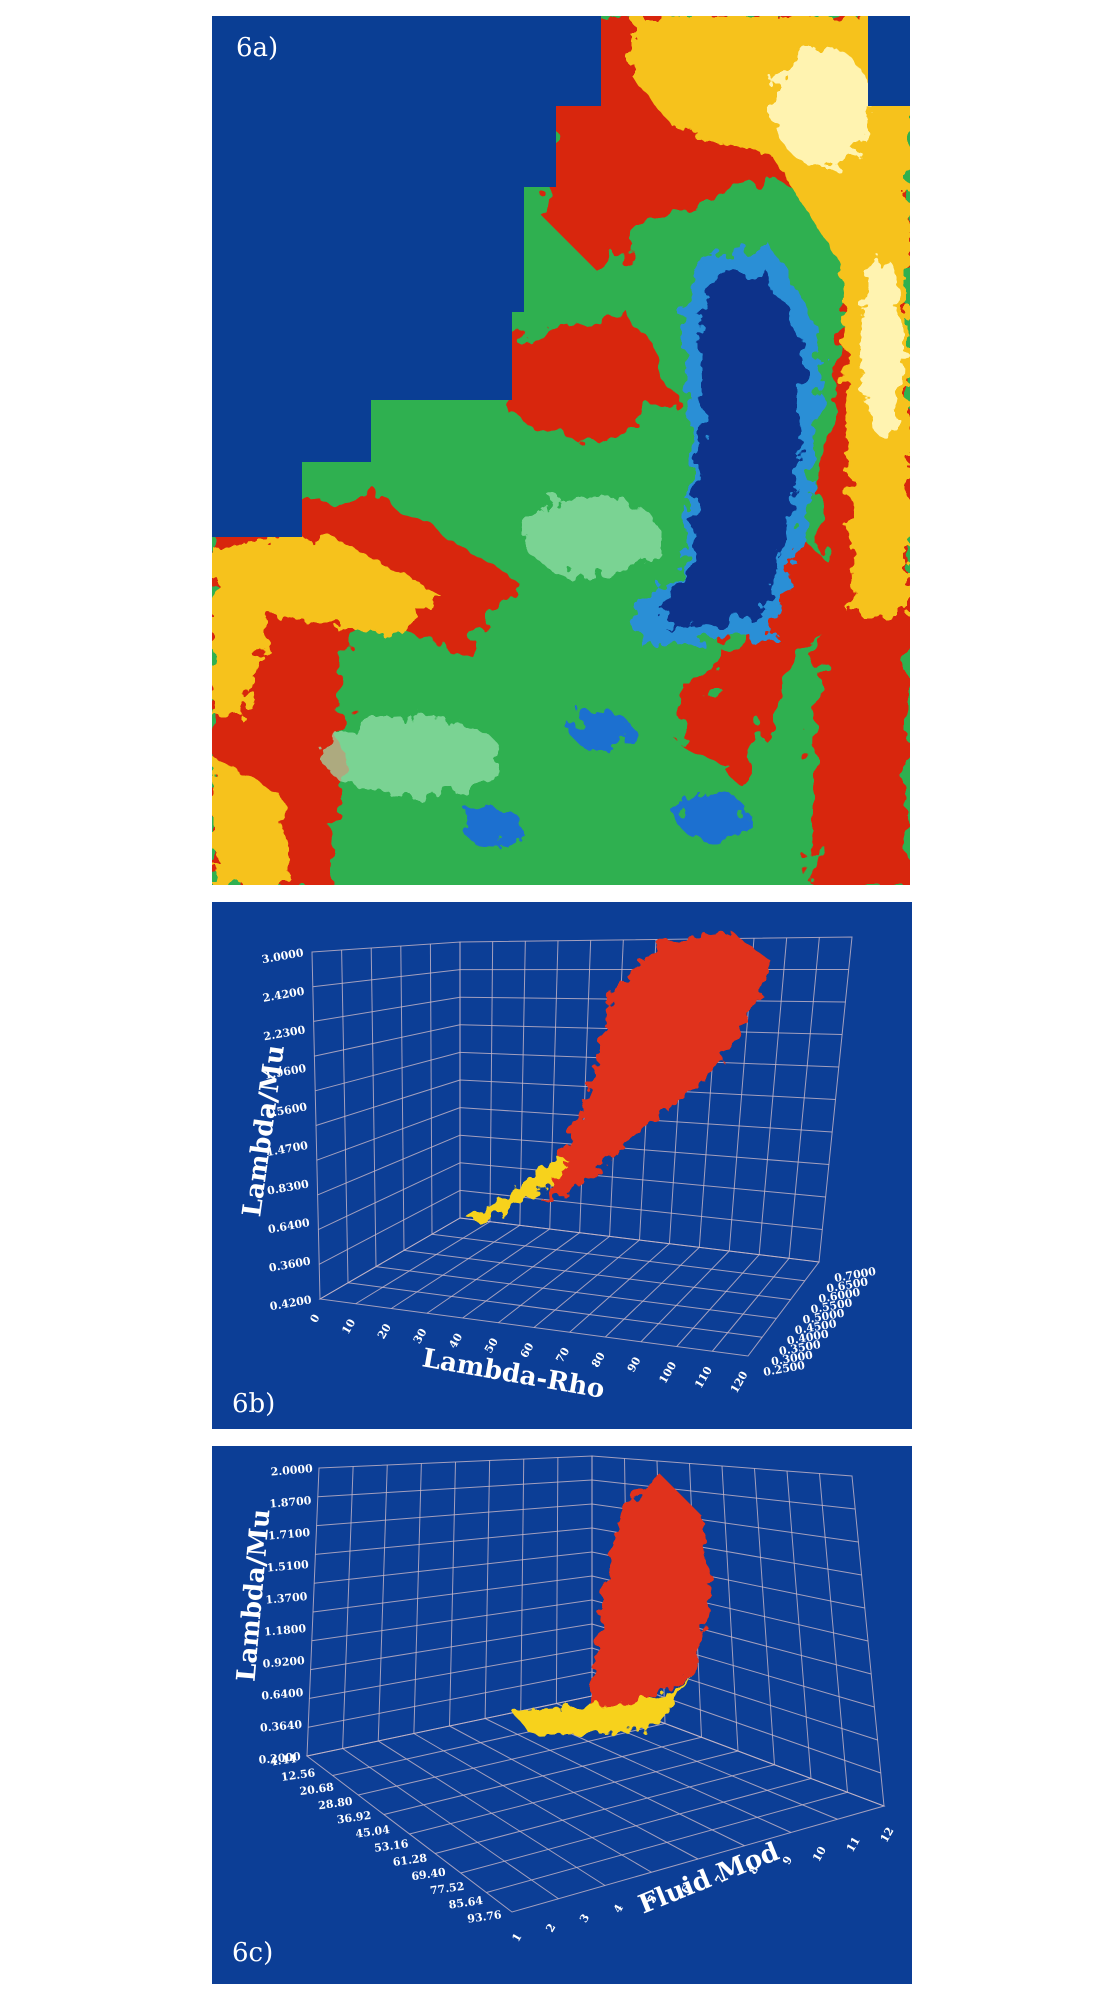 The width and height of the screenshot is (1100, 2000). I want to click on tick-label: 1.8700, so click(290, 1502).